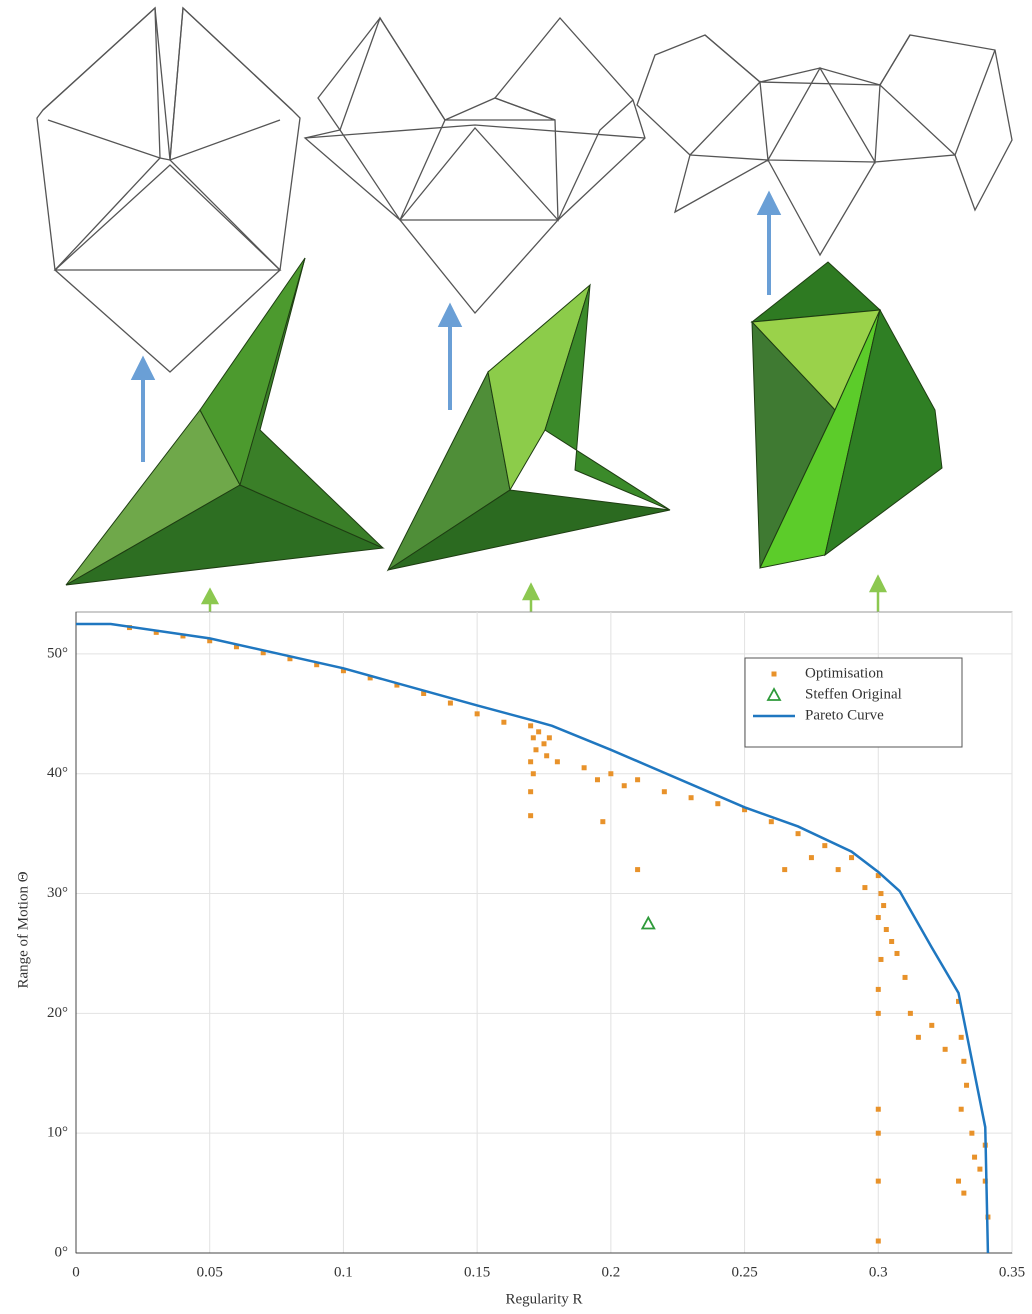  What do you see at coordinates (343, 1272) in the screenshot?
I see `x-tick-label: 0.1` at bounding box center [343, 1272].